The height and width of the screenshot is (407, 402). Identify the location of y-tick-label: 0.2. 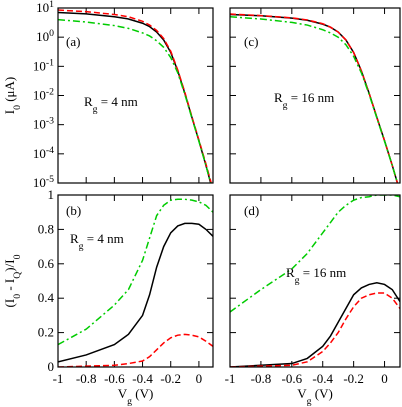
(46, 332).